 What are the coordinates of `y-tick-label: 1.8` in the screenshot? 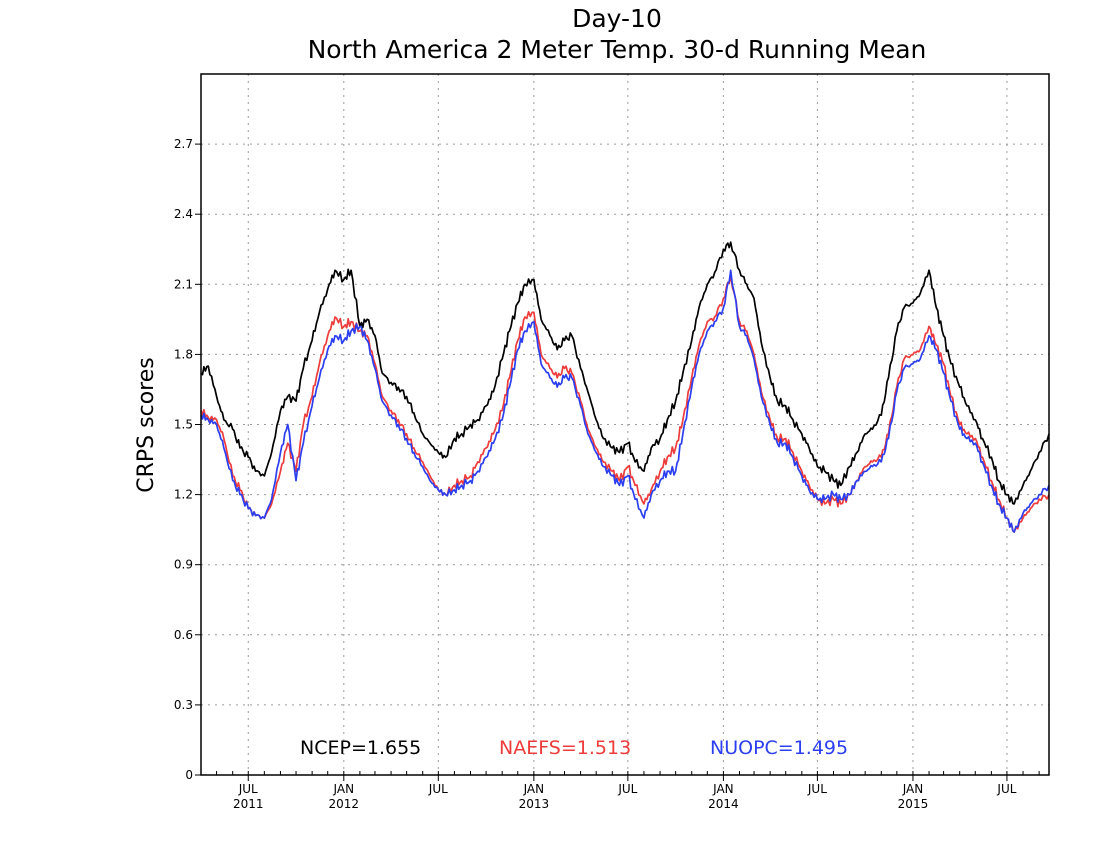 It's located at (183, 354).